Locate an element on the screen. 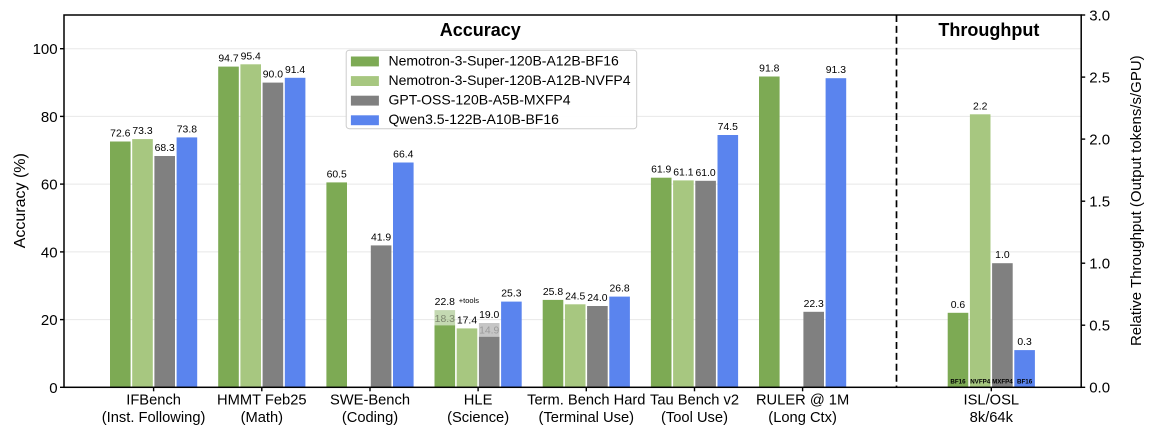 The image size is (1152, 432). svg-text: 94.7 is located at coordinates (228, 59).